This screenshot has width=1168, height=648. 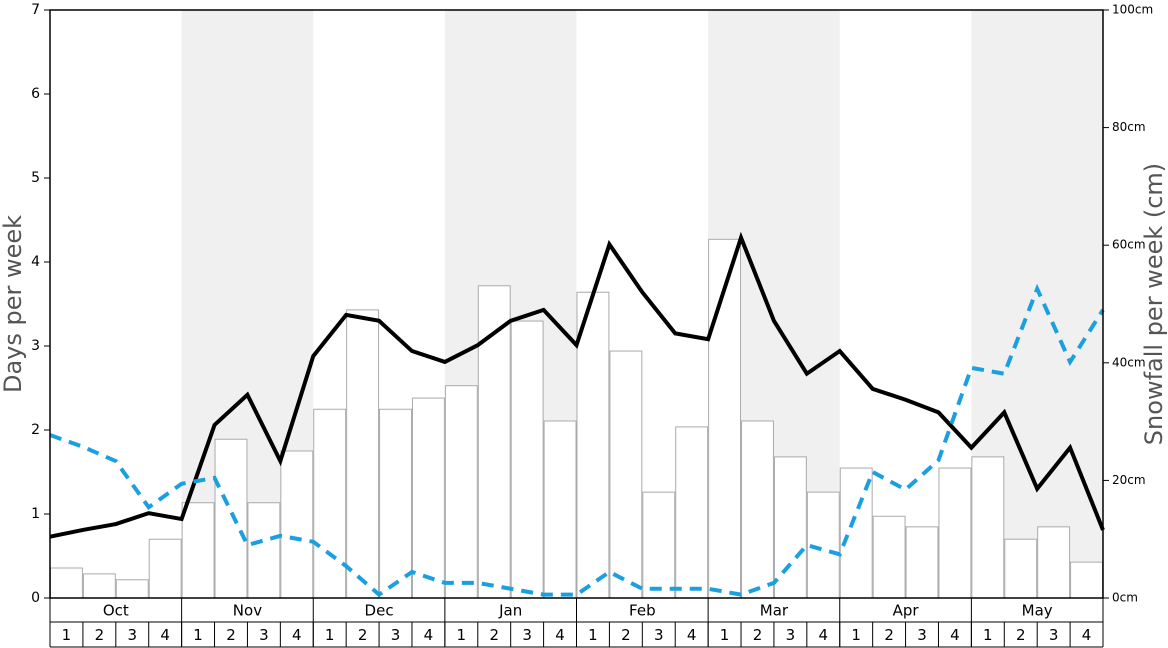 What do you see at coordinates (1132, 10) in the screenshot?
I see `y2-tick-label: 100cm` at bounding box center [1132, 10].